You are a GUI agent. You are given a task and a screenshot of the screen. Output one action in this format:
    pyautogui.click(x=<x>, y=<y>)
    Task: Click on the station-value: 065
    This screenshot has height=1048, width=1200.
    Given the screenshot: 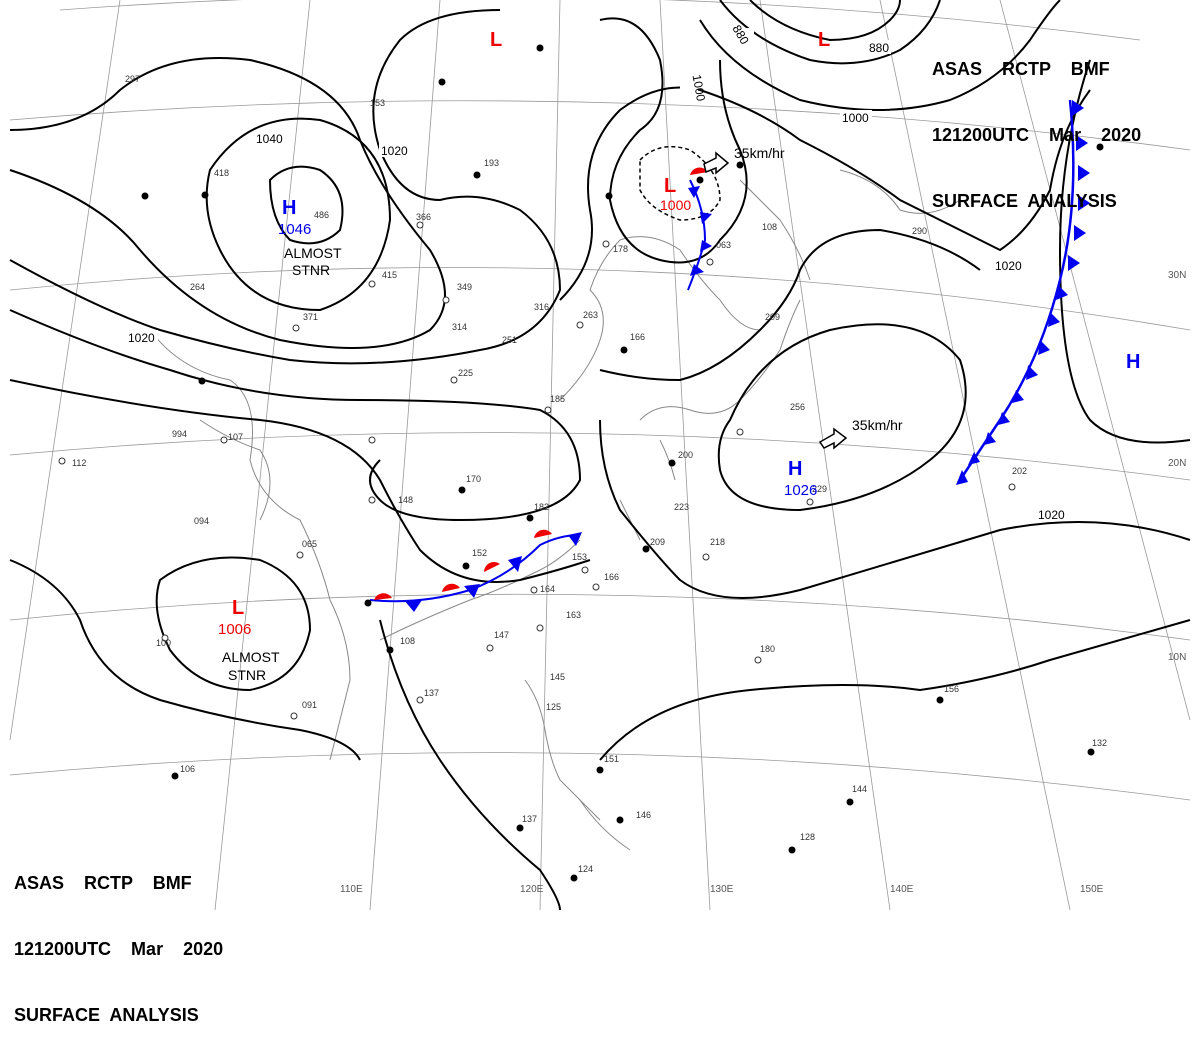 What is the action you would take?
    pyautogui.click(x=309, y=544)
    